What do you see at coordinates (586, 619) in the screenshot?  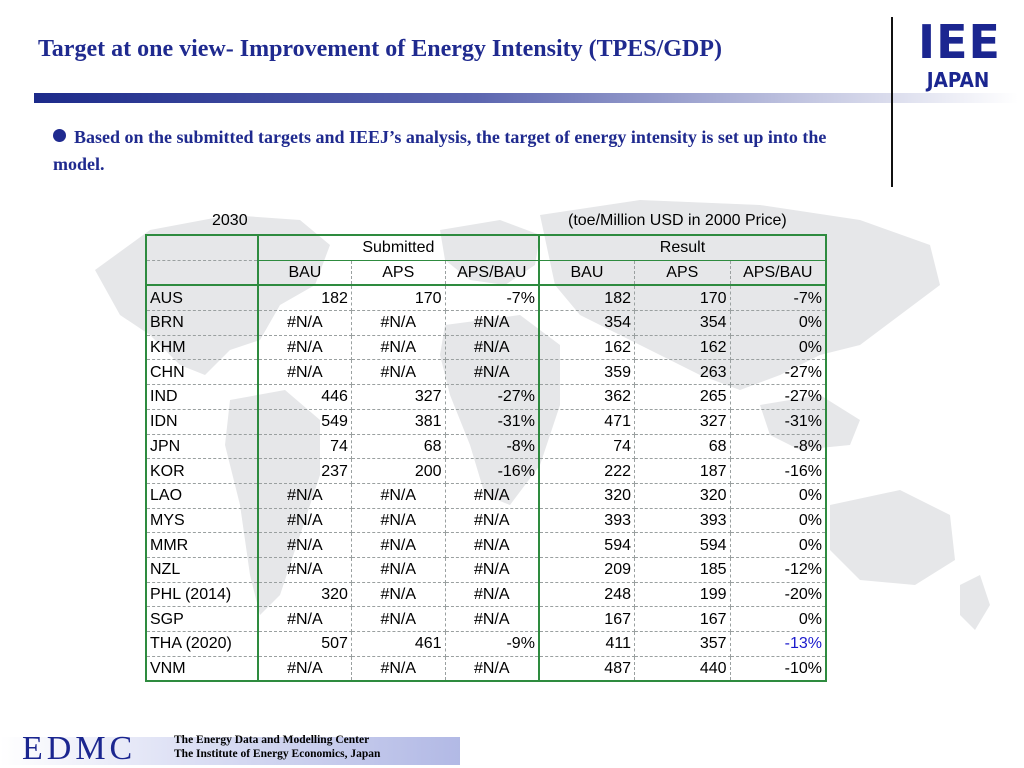 I see `cell-result-bau: 167` at bounding box center [586, 619].